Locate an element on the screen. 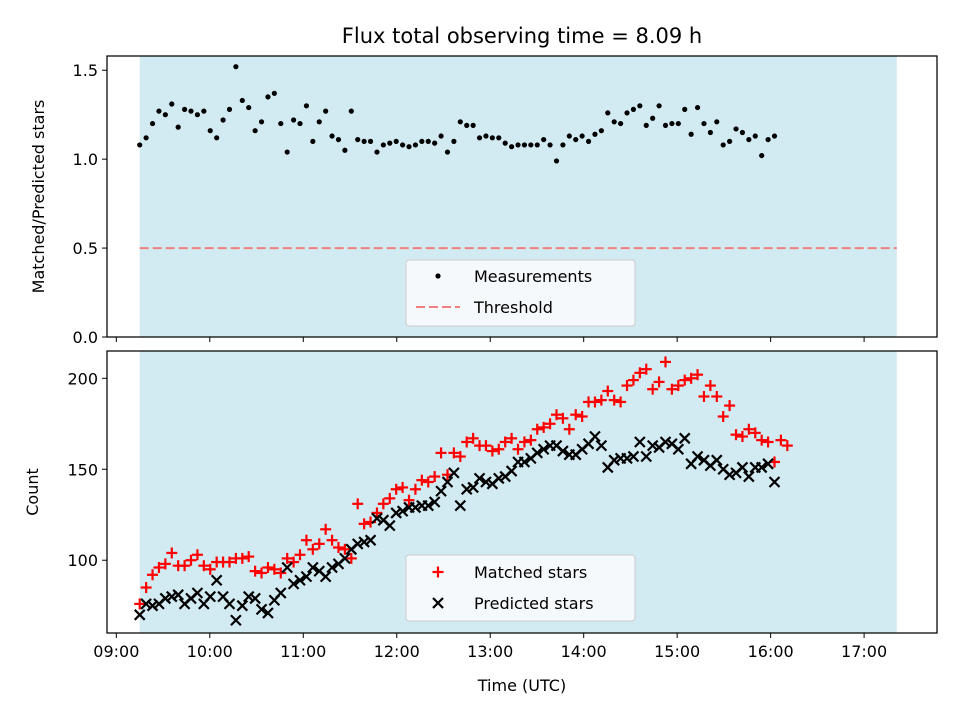 This screenshot has width=960, height=720. legend-measurements-label: Measurements is located at coordinates (533, 276).